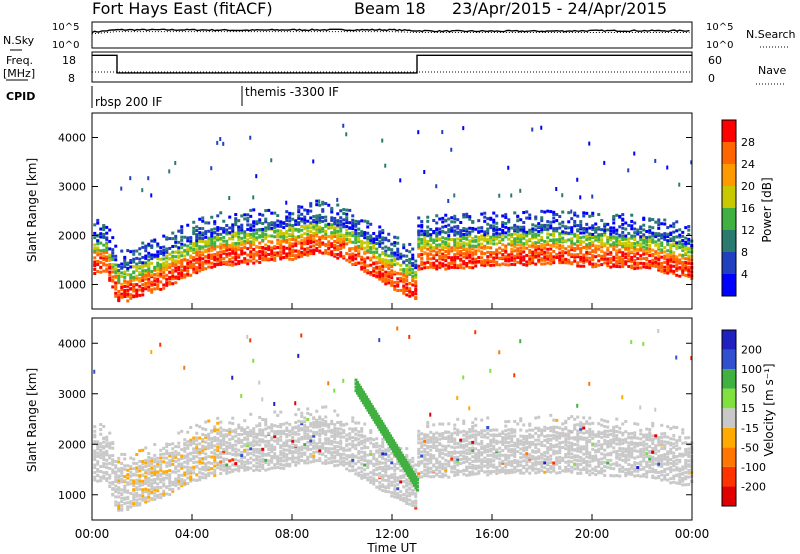 The width and height of the screenshot is (800, 554). Describe the element at coordinates (729, 263) in the screenshot. I see `colorbar-segment` at that location.